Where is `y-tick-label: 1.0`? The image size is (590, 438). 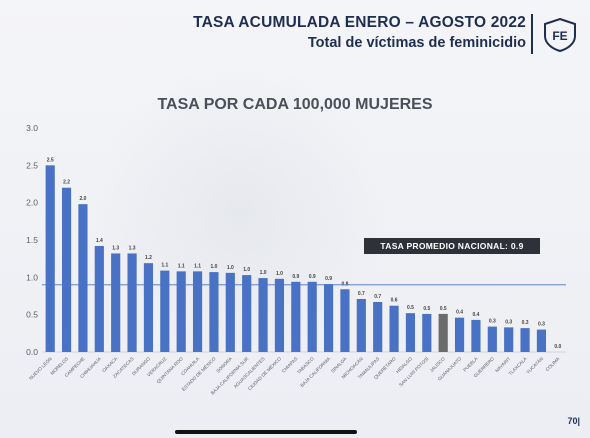
y-tick-label: 1.0 is located at coordinates (32, 277).